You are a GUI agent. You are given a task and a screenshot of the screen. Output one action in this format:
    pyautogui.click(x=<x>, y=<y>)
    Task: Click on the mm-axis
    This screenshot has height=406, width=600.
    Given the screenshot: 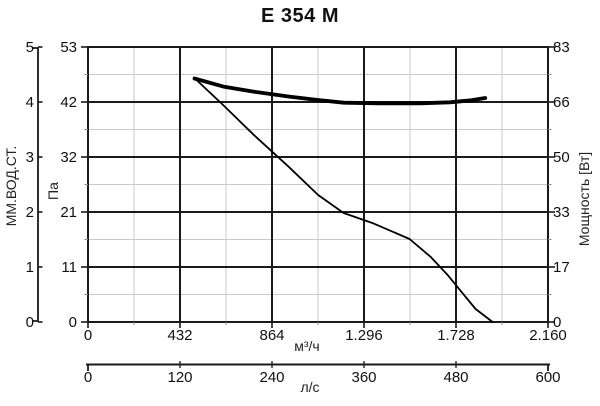 What is the action you would take?
    pyautogui.click(x=38, y=184)
    